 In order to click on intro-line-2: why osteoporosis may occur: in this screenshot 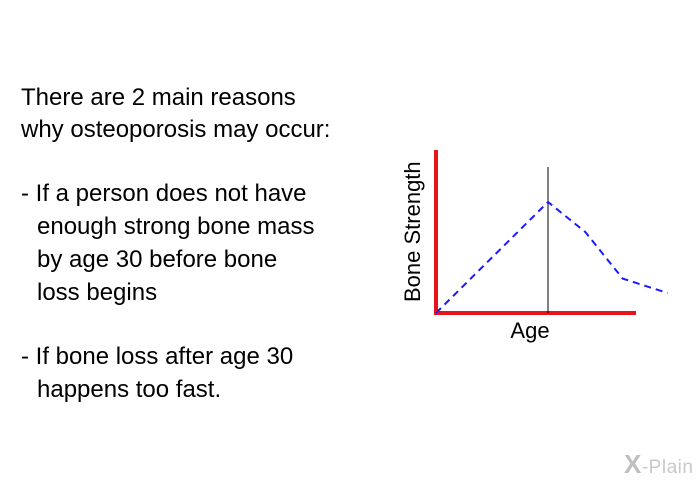, I will do `click(176, 129)`.